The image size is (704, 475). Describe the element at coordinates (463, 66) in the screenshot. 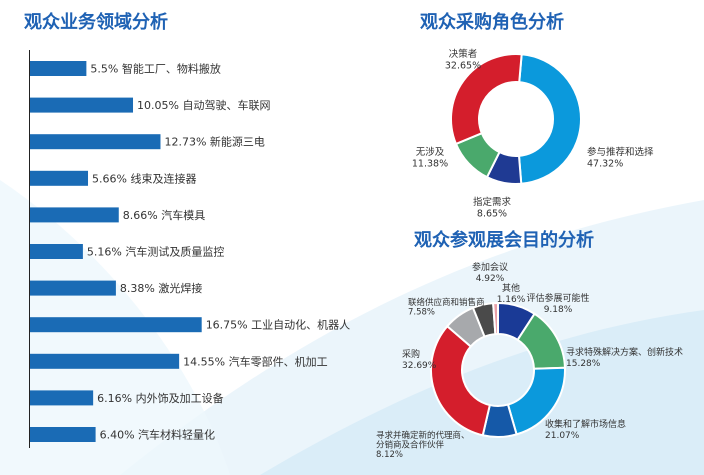

I see `slice-label: 32.65%` at that location.